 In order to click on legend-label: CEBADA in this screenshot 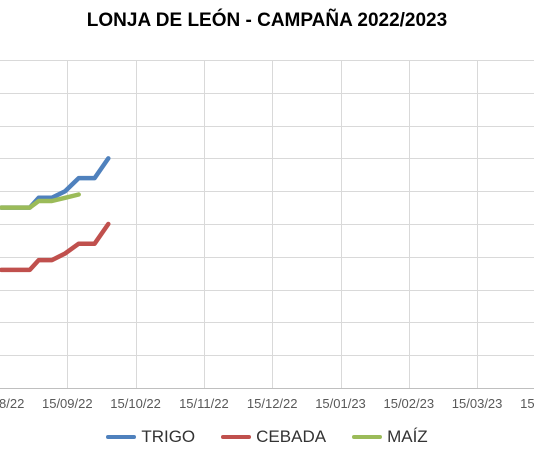, I will do `click(291, 436)`.